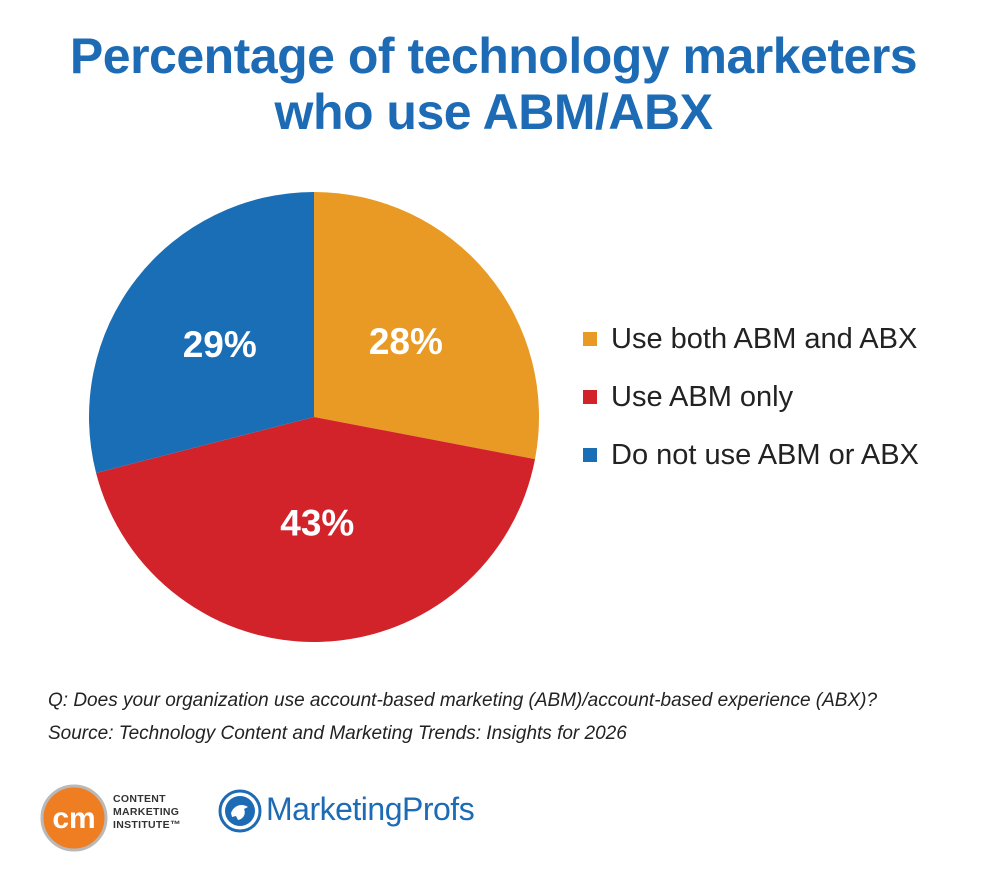  Describe the element at coordinates (590, 455) in the screenshot. I see `legend-swatch-neither` at that location.